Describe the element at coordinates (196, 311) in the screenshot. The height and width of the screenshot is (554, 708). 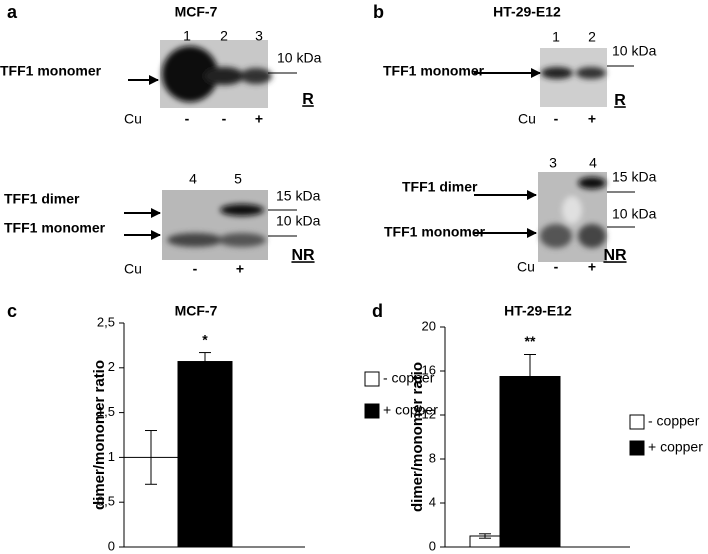
I see `chart-title: MCF-7` at that location.